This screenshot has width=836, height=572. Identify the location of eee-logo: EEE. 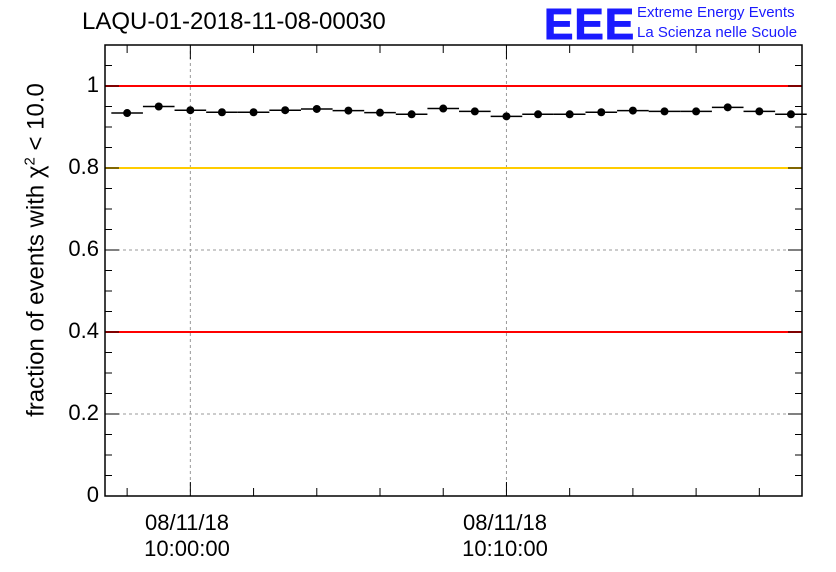
(589, 25).